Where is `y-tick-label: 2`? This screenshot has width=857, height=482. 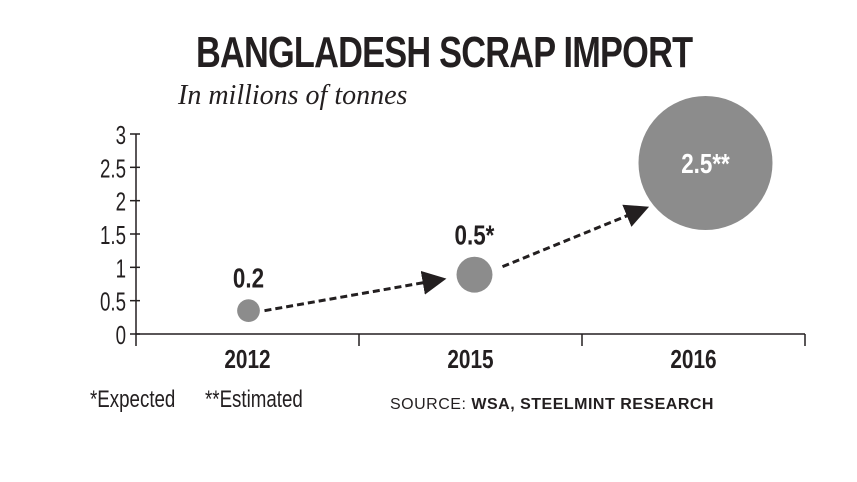 y-tick-label: 2 is located at coordinates (121, 202).